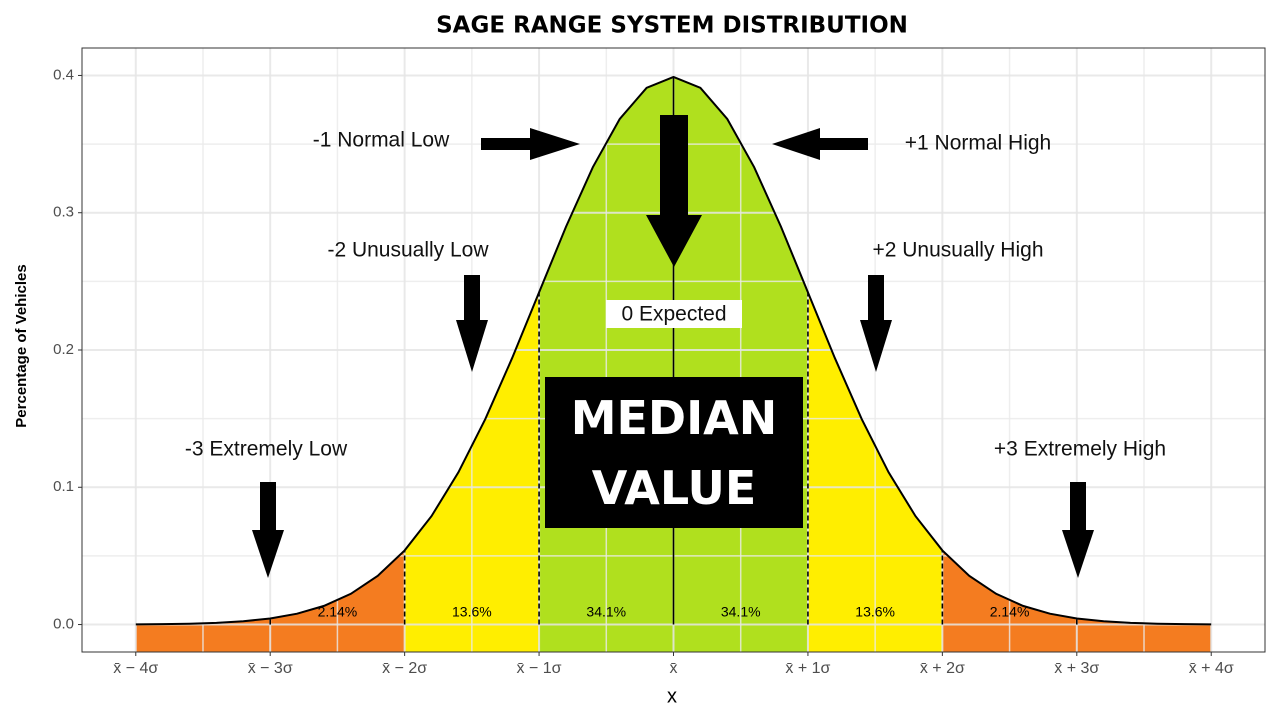 The height and width of the screenshot is (720, 1280). What do you see at coordinates (957, 250) in the screenshot?
I see `annotation: +2 Unusually High` at bounding box center [957, 250].